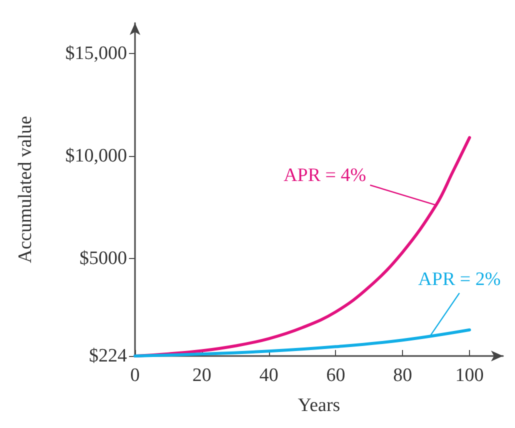 The width and height of the screenshot is (515, 428). What do you see at coordinates (319, 405) in the screenshot?
I see `x-axis-title: Years` at bounding box center [319, 405].